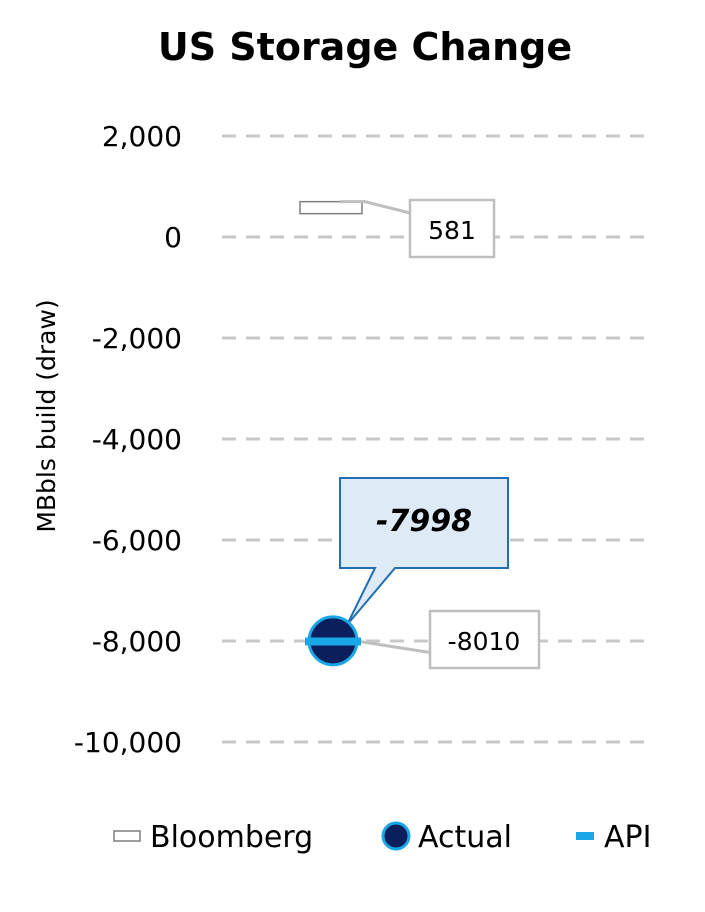 This screenshot has width=705, height=912. I want to click on api-label-box, so click(484, 639).